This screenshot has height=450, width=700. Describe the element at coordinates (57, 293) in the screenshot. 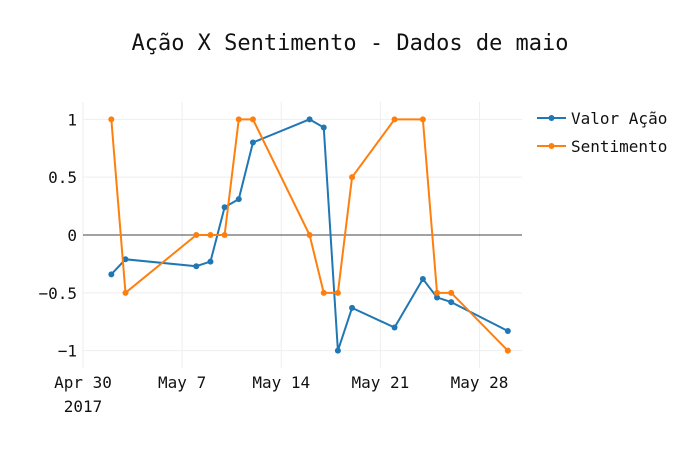

I see `y-tick-label: −0.5` at that location.